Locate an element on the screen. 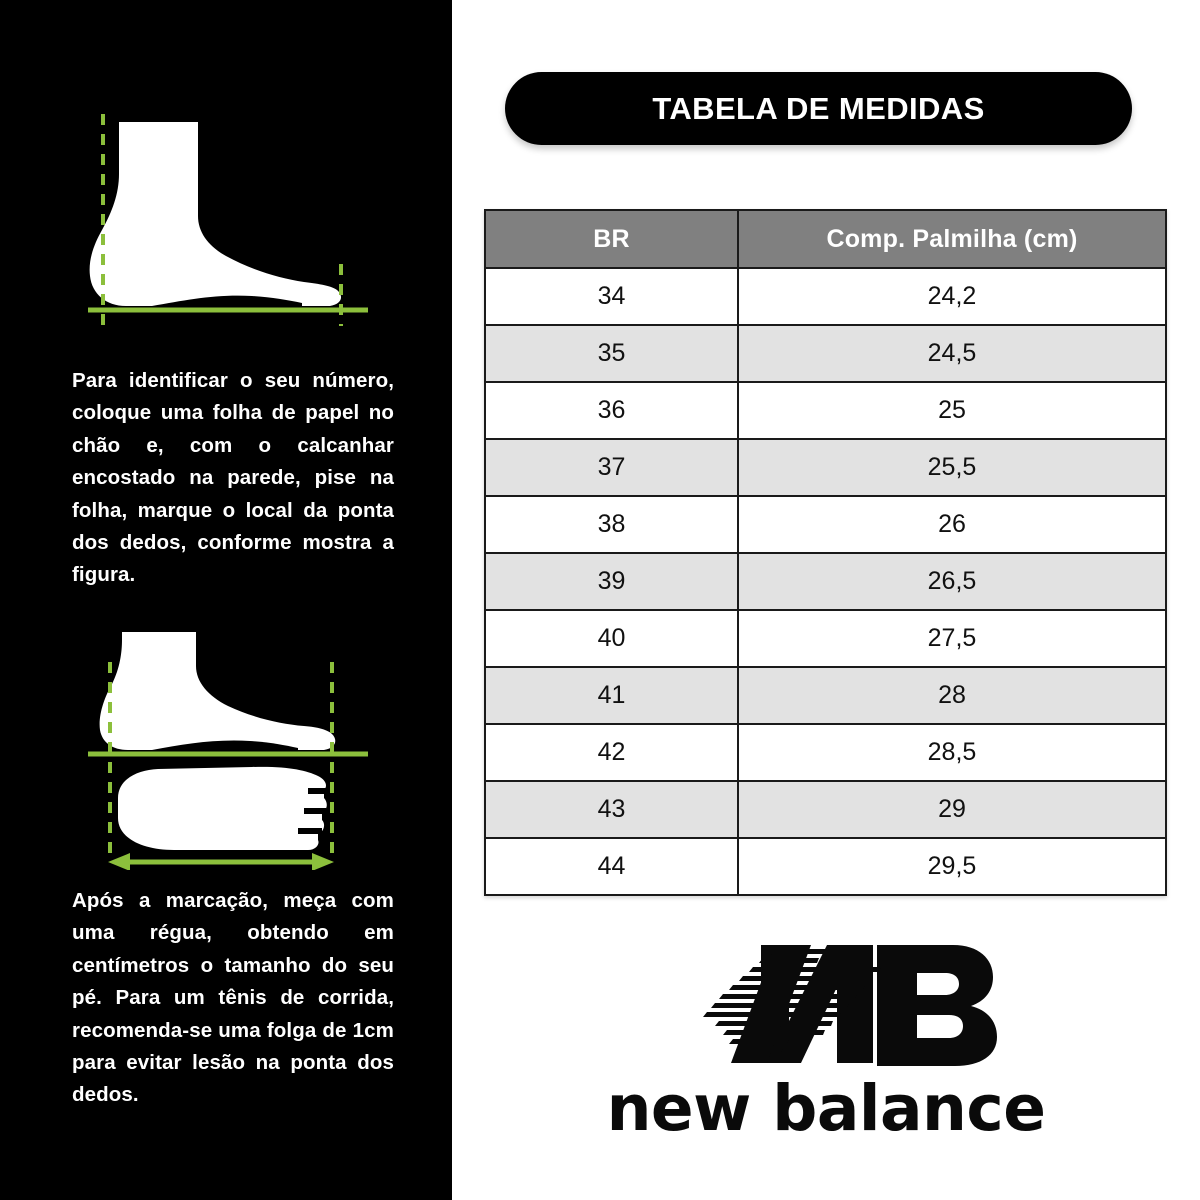 The height and width of the screenshot is (1200, 1200). table-row: 39 26,5 is located at coordinates (825, 581).